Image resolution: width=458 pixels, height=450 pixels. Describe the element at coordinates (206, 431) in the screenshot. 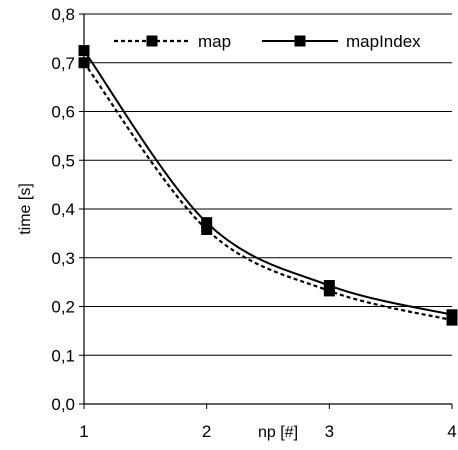

I see `x-tick-label: 2` at that location.